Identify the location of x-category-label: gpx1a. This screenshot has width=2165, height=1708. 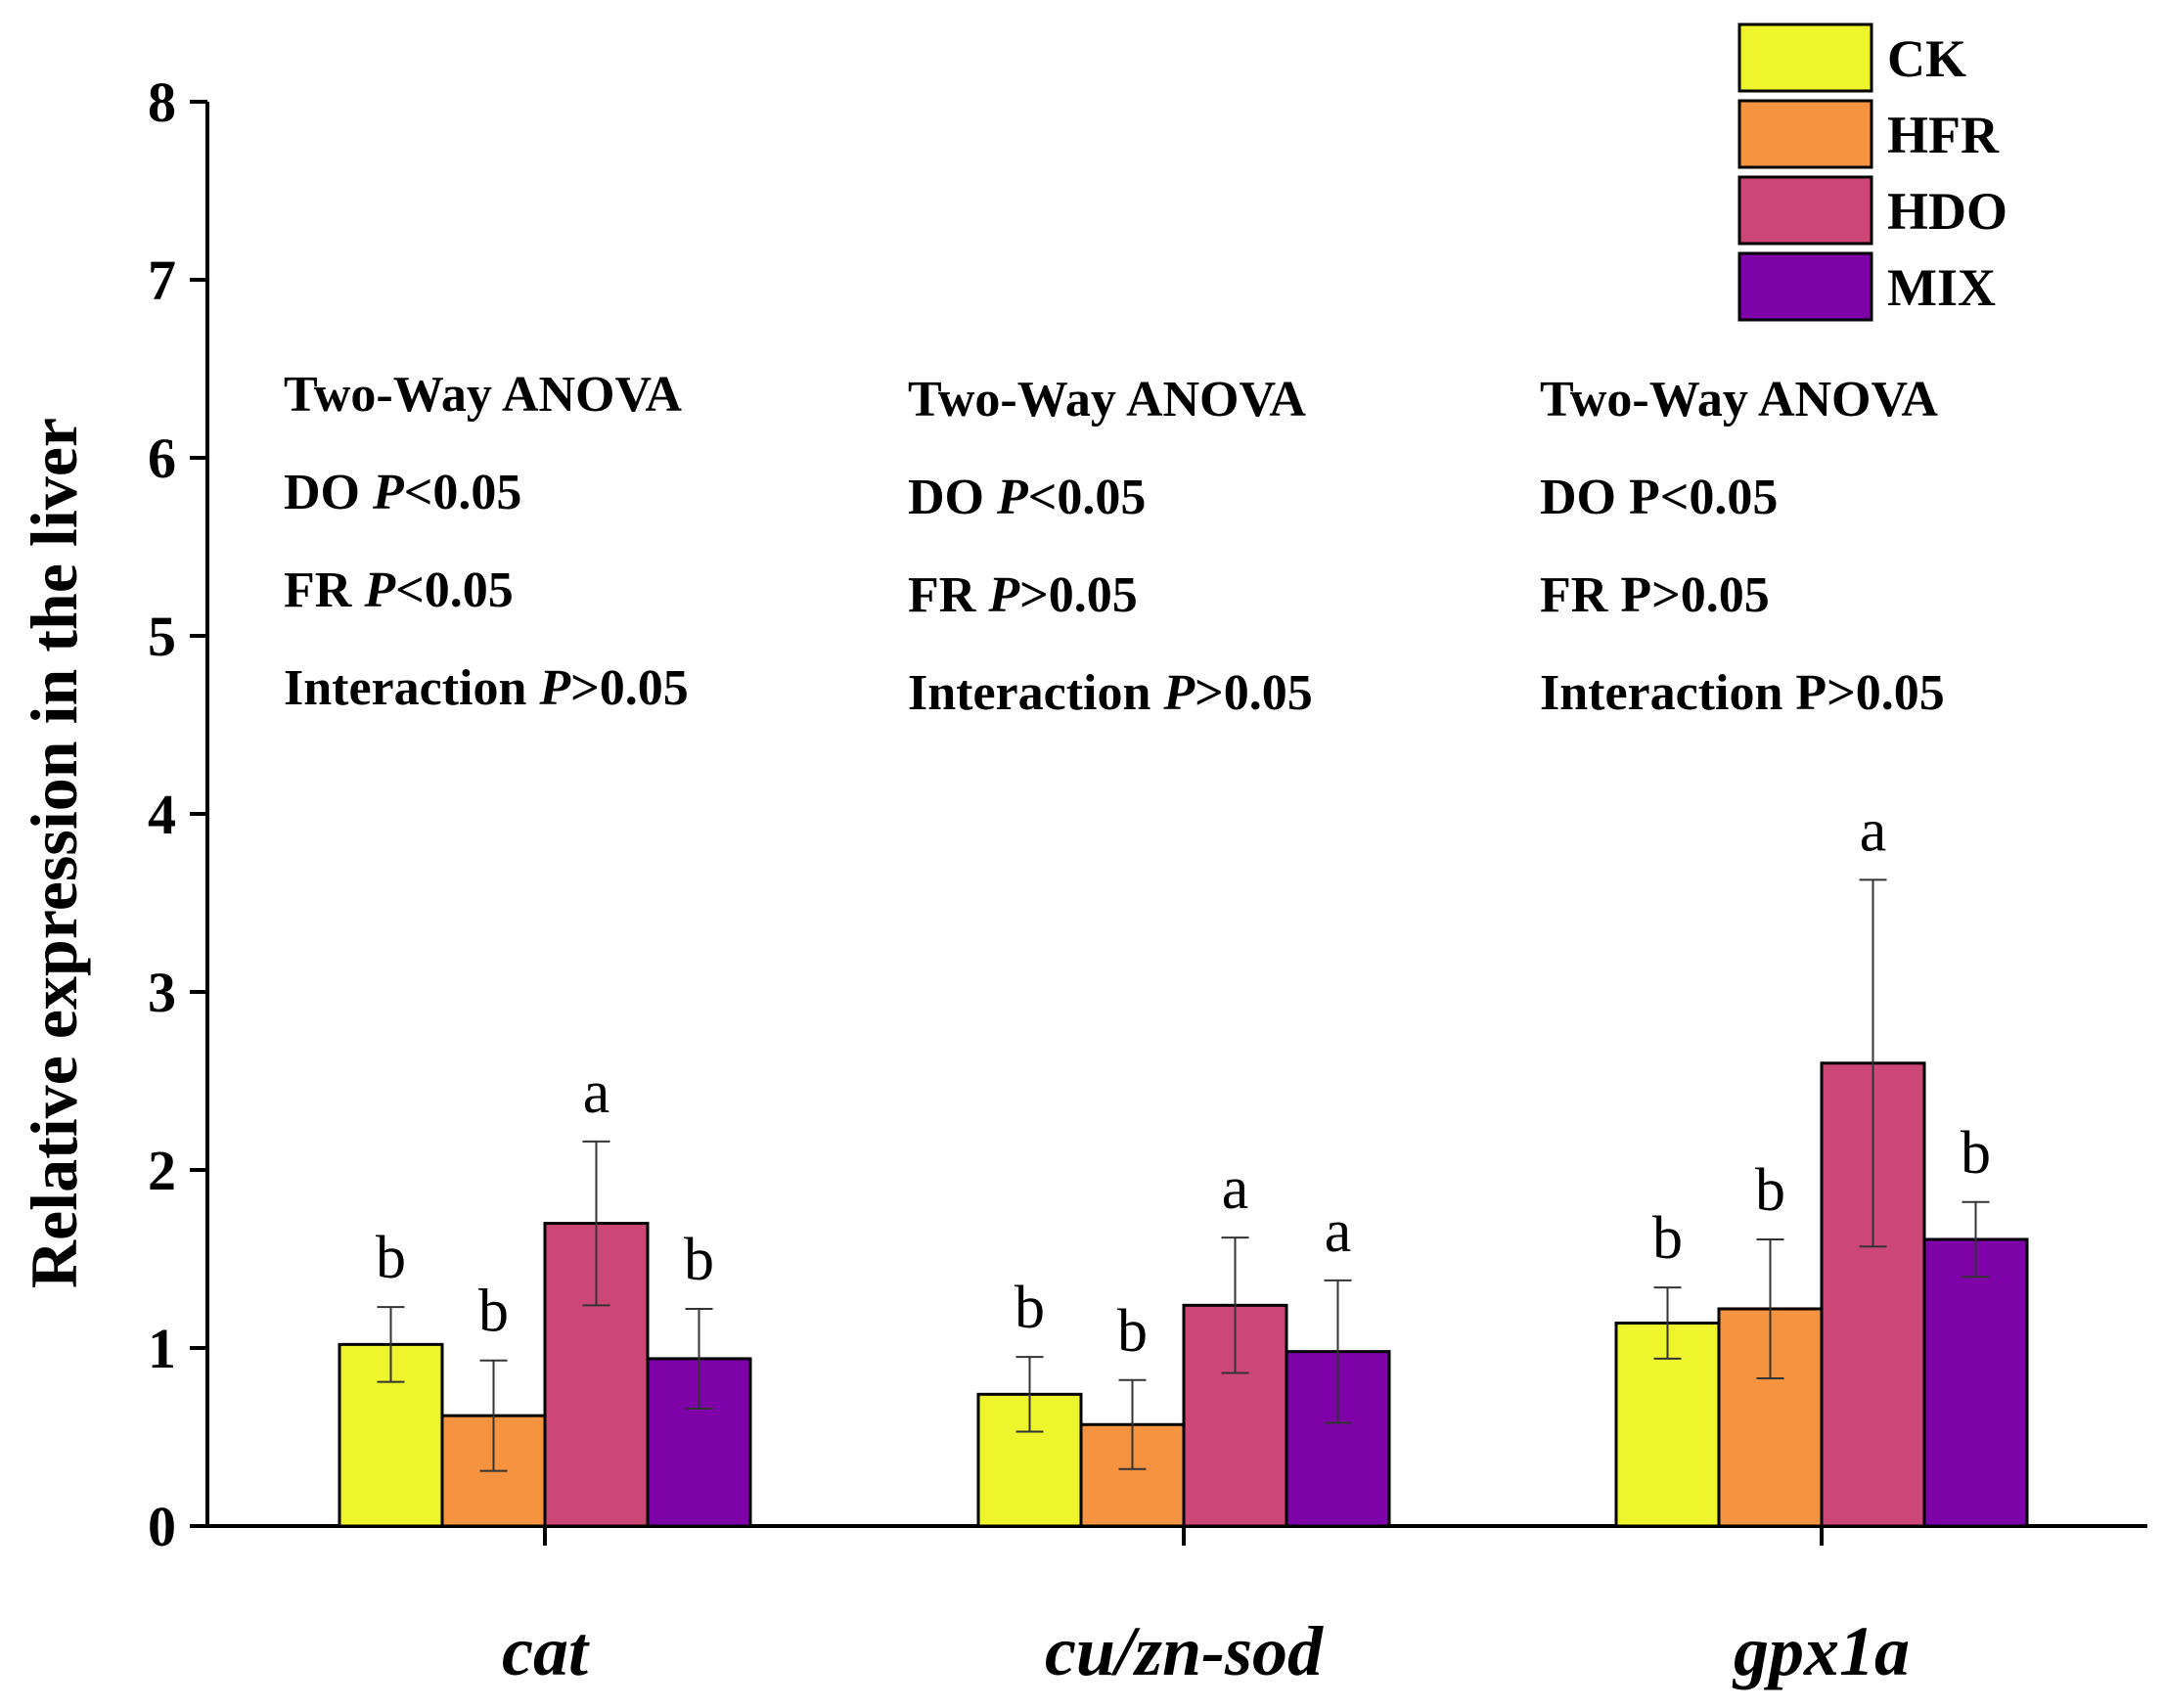
(1821, 1651).